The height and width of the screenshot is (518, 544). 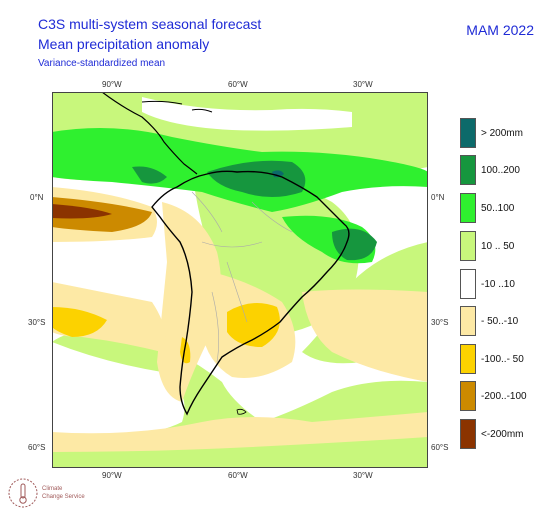 I want to click on anomaly-region-andes-pale-yellow, so click(x=189, y=302).